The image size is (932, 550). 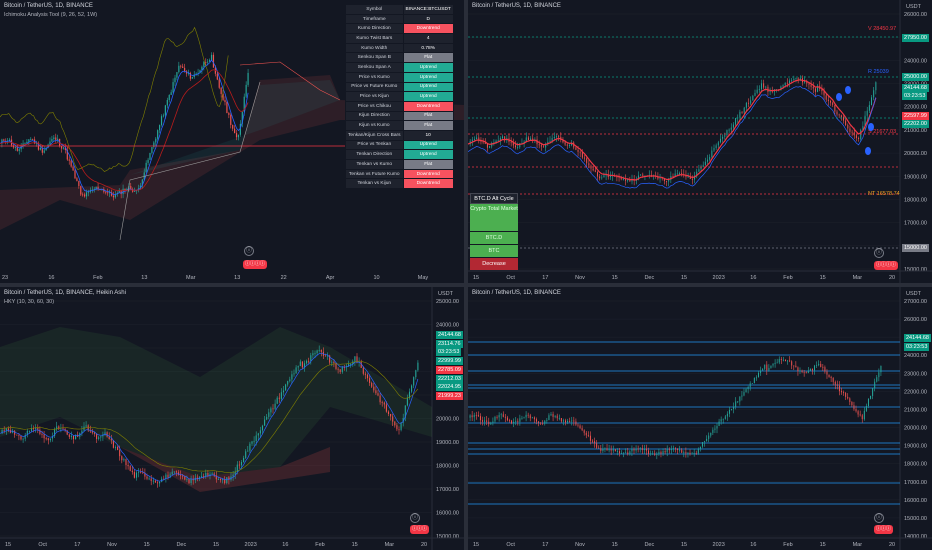 What do you see at coordinates (29, 302) in the screenshot?
I see `indicator-title: HKY (10, 30, 60, 30)` at bounding box center [29, 302].